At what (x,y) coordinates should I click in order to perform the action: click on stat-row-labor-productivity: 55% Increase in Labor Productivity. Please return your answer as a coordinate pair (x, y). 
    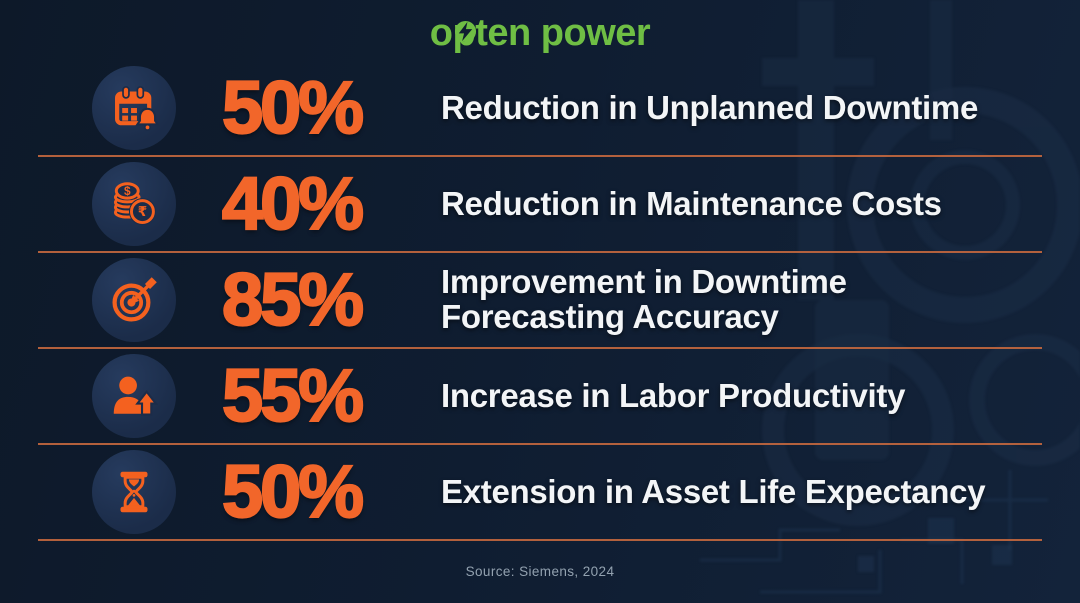
    Looking at the image, I should click on (540, 397).